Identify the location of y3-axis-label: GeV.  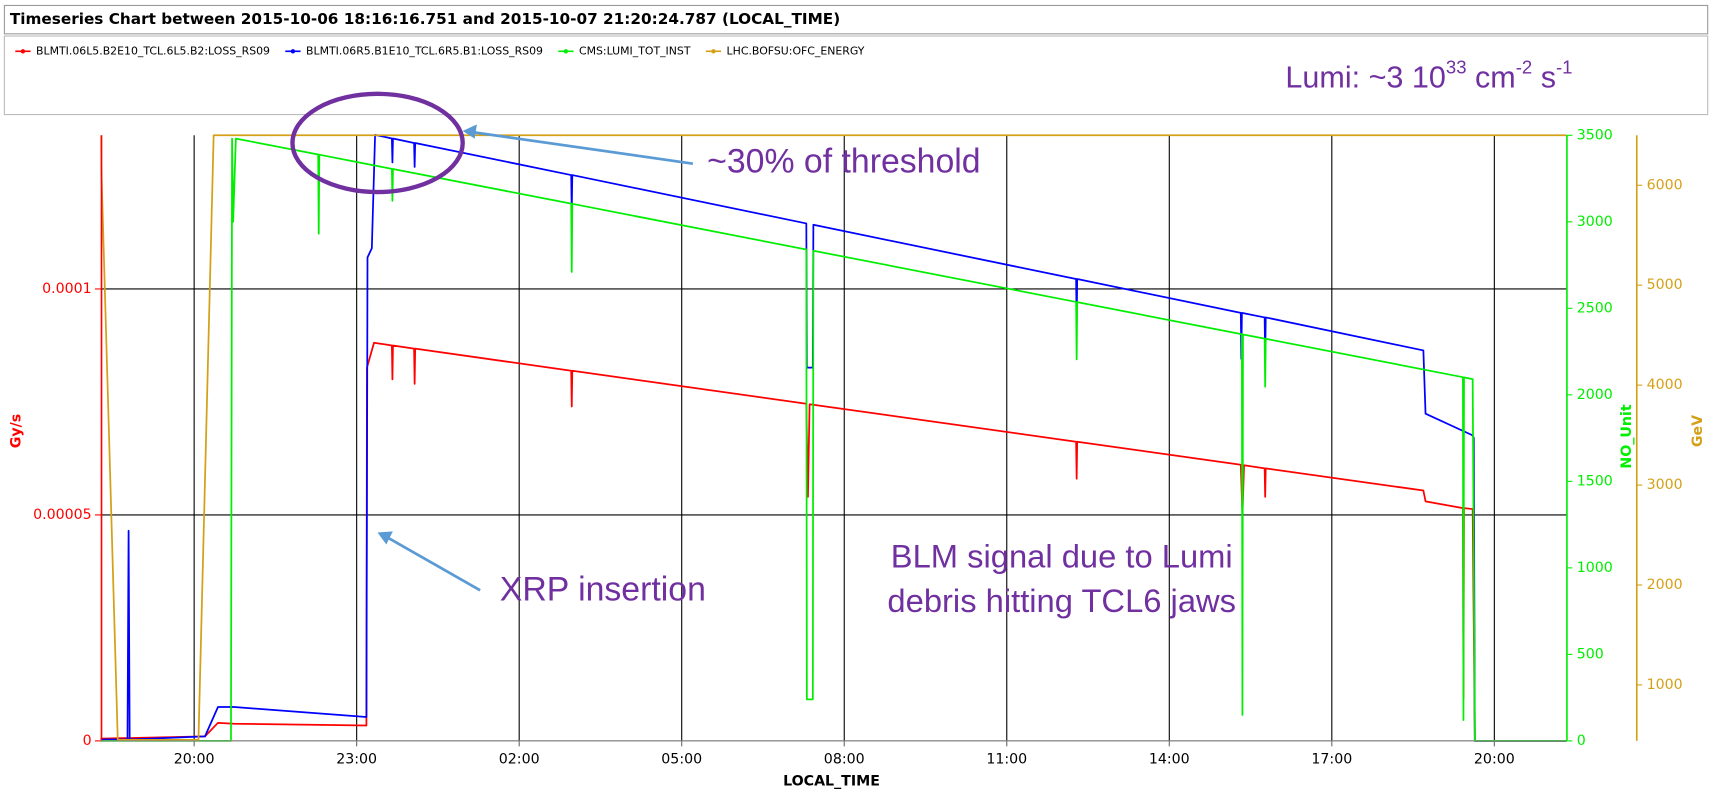
(1698, 431).